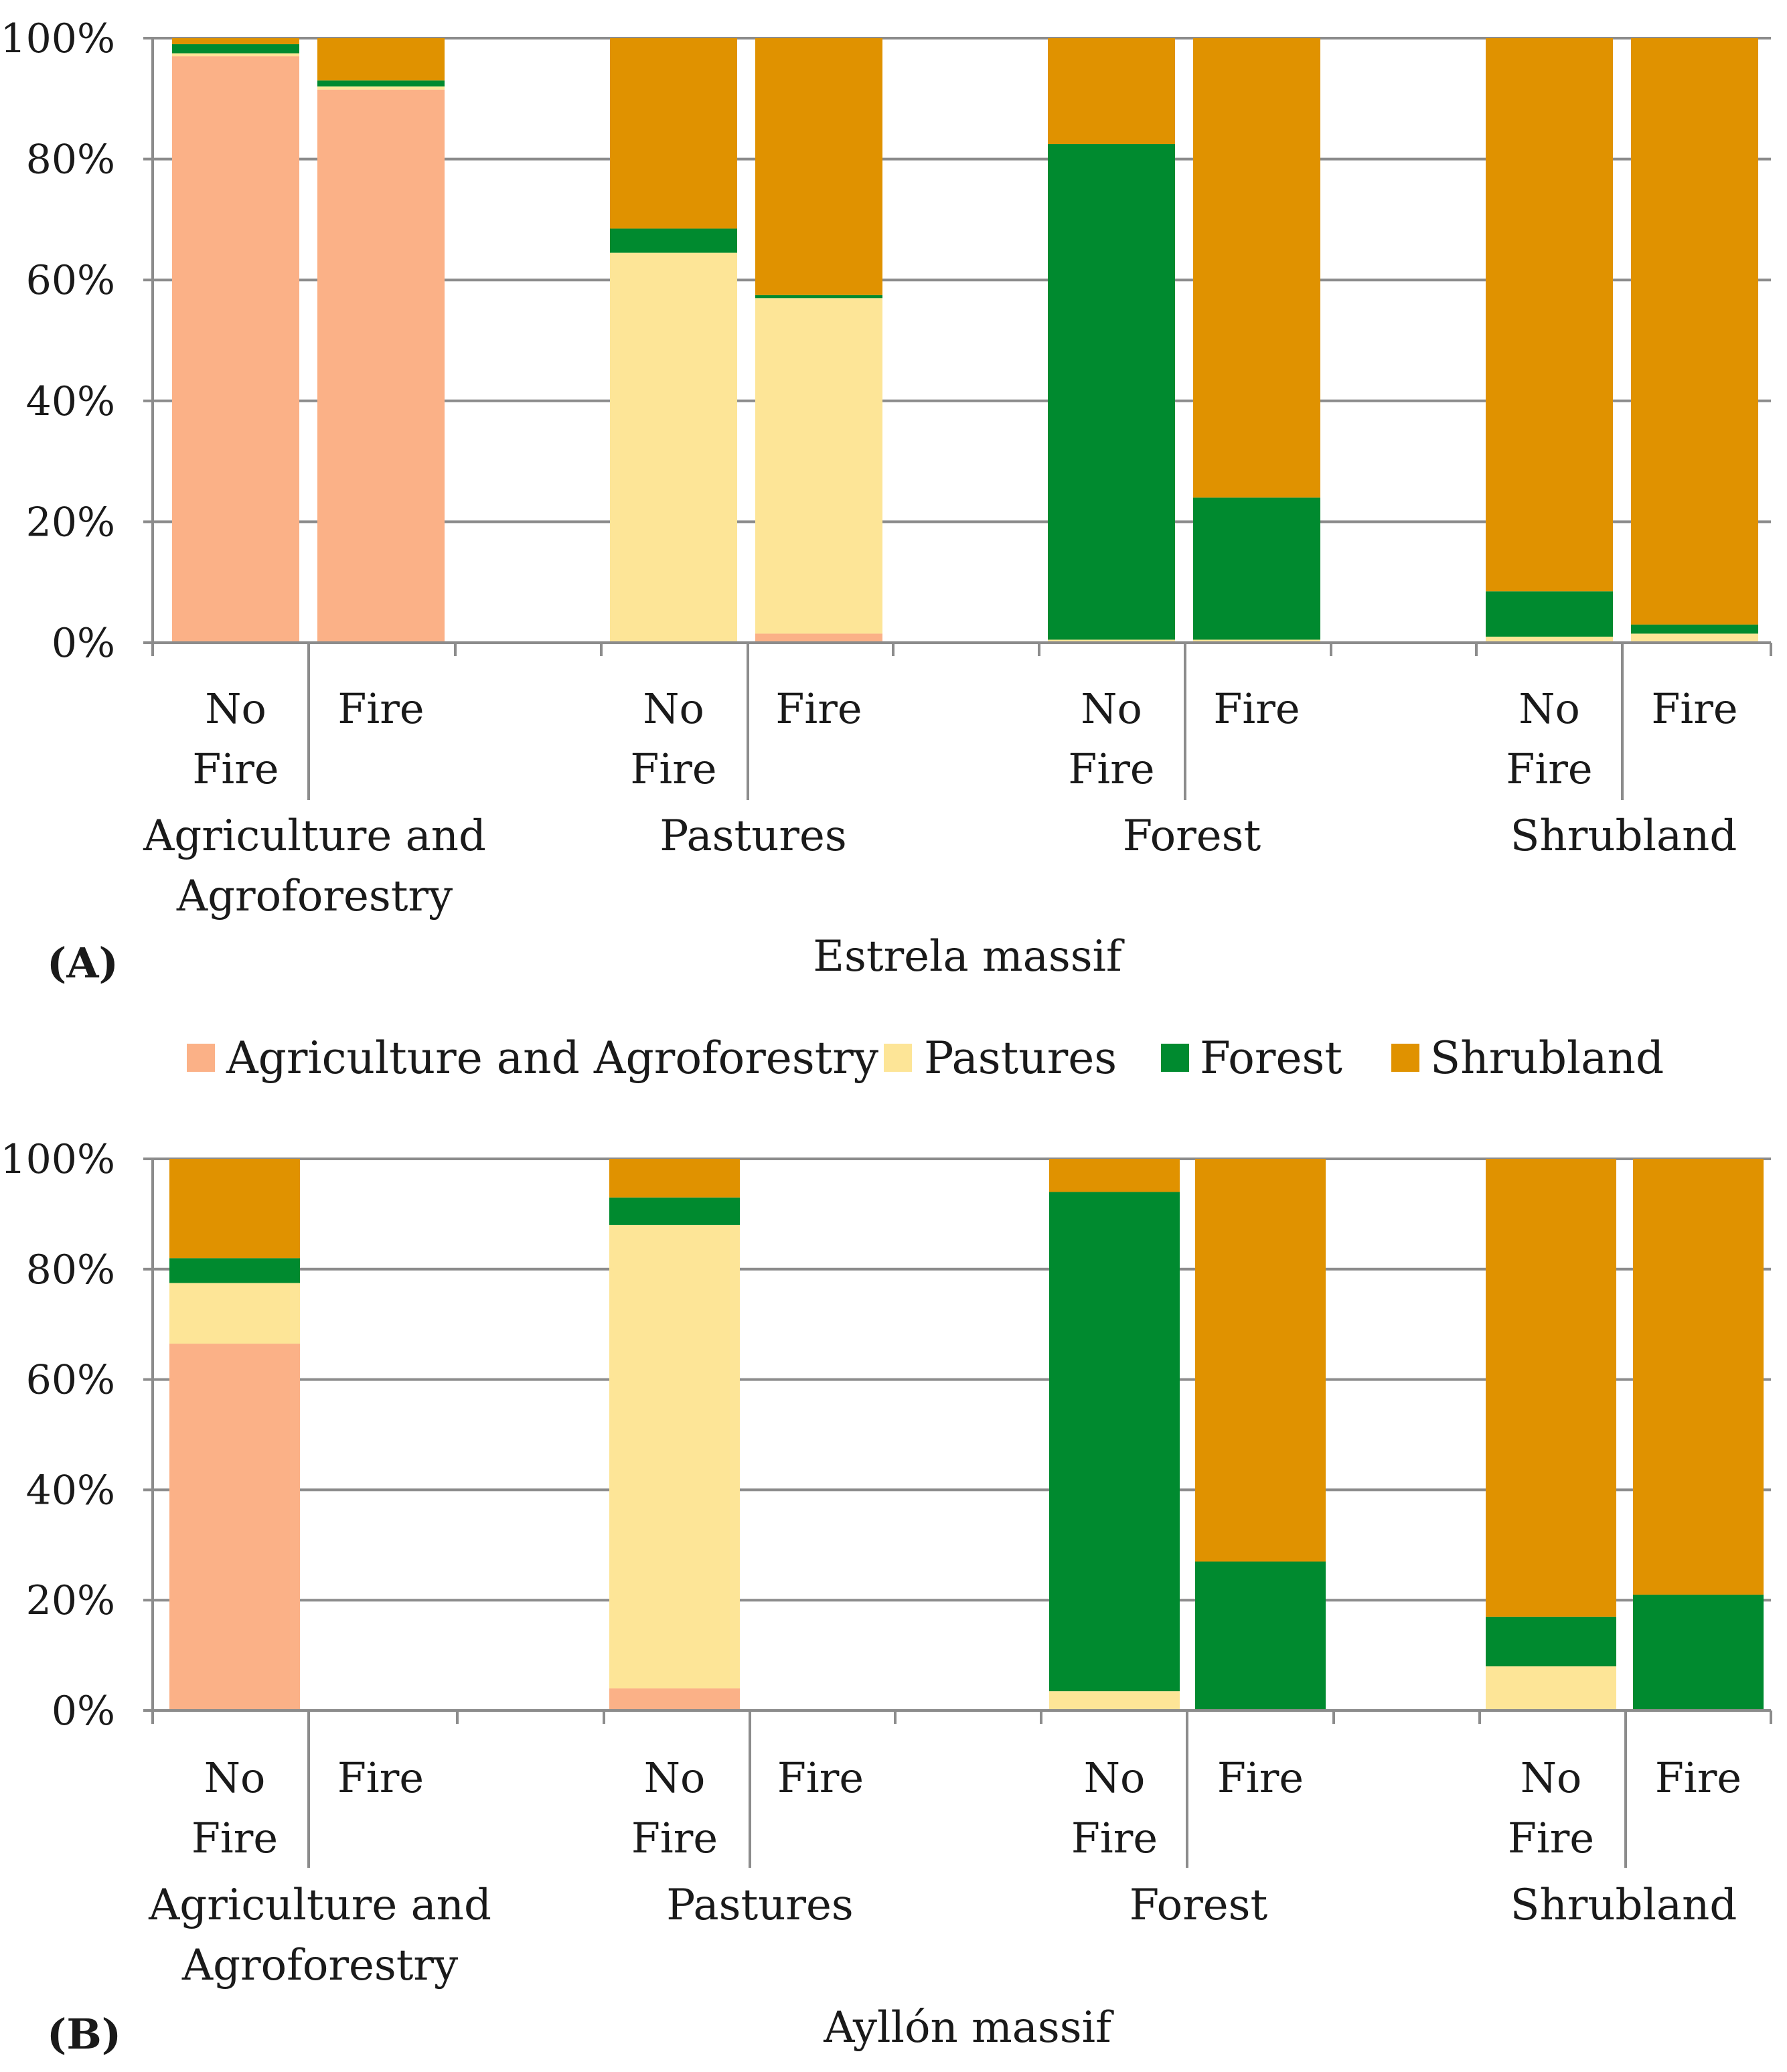 Image resolution: width=1787 pixels, height=2072 pixels. I want to click on panel-letter: (B), so click(84, 2034).